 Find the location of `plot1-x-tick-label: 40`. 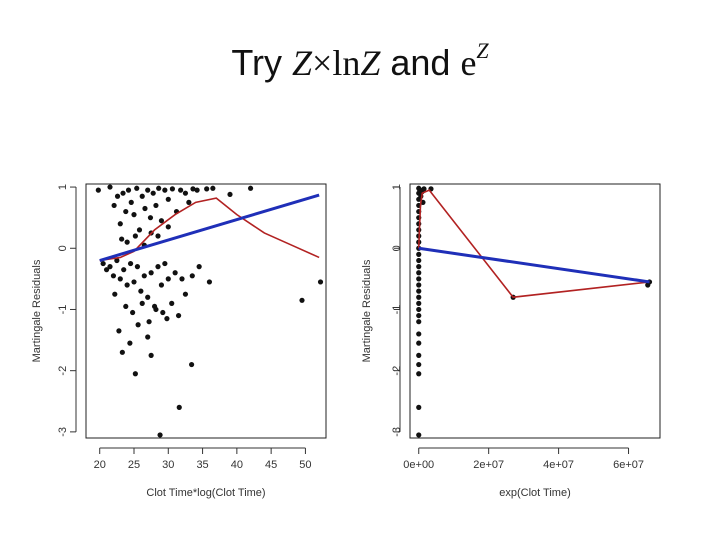

plot1-x-tick-label: 40 is located at coordinates (237, 465).